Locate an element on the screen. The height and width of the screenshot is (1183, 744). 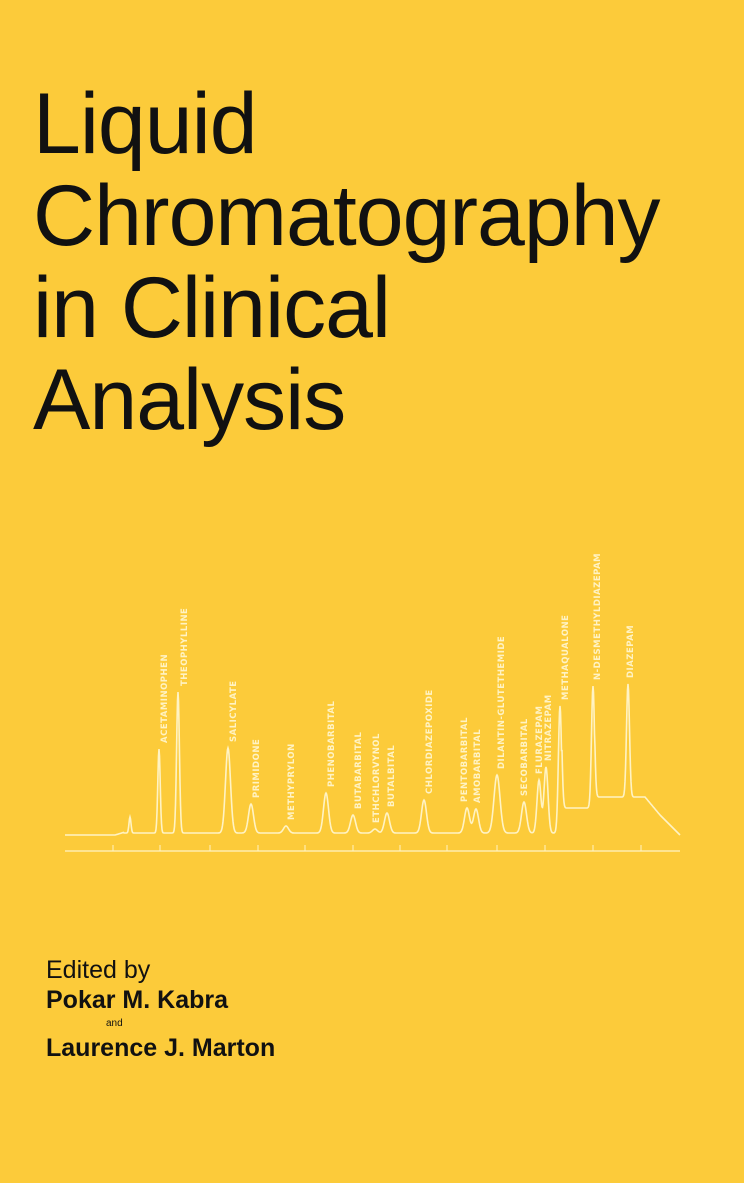
peak-label: SECOBARBITAL is located at coordinates (525, 757).